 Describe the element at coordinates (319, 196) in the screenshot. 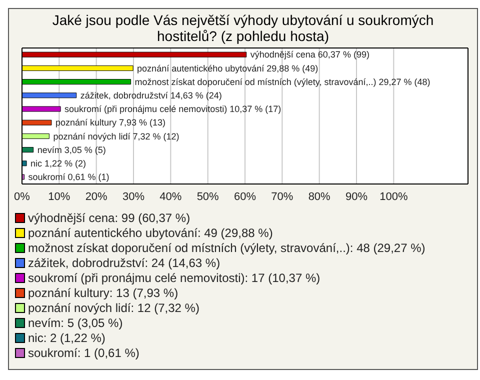

I see `x-tick-label: 80%` at that location.